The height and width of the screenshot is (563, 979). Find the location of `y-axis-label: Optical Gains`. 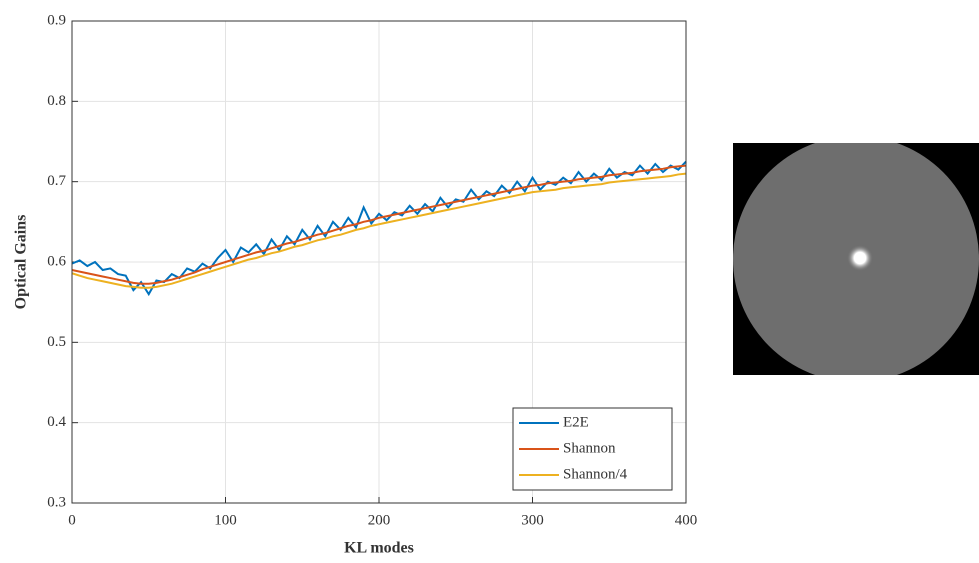

y-axis-label: Optical Gains is located at coordinates (21, 262).